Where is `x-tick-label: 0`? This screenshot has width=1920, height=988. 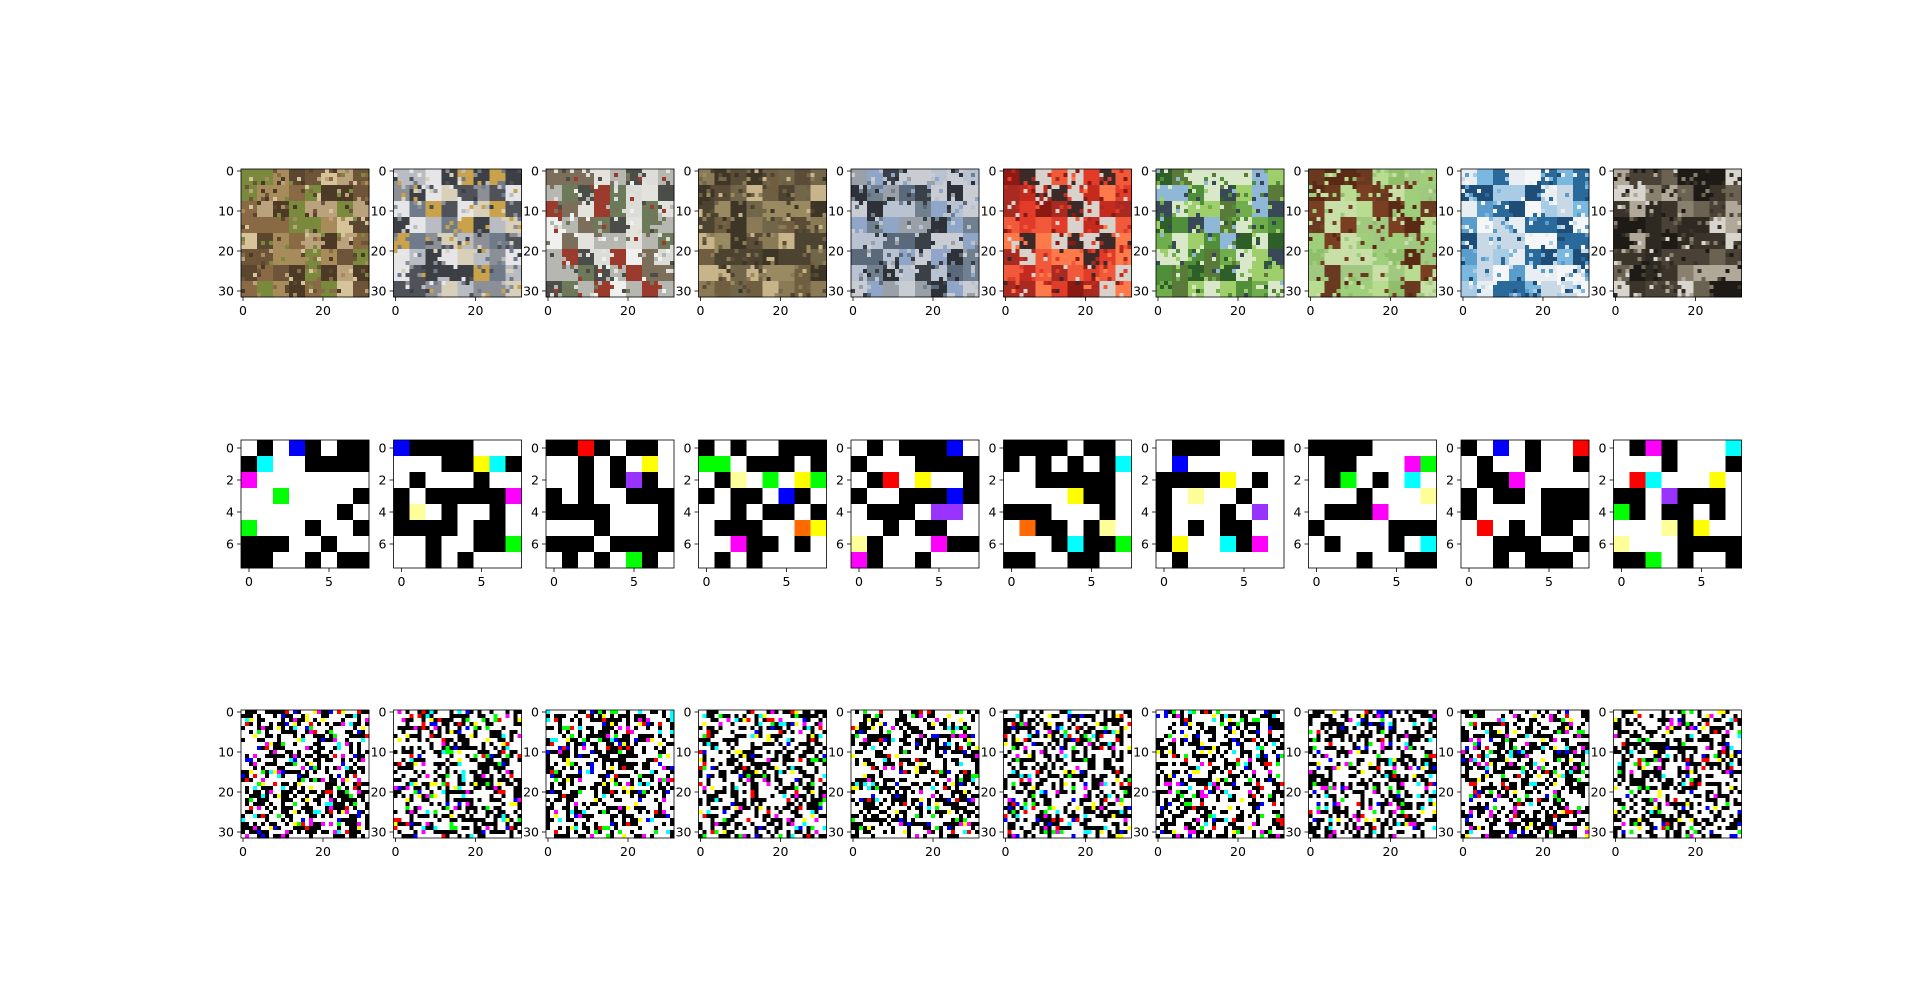 x-tick-label: 0 is located at coordinates (701, 310).